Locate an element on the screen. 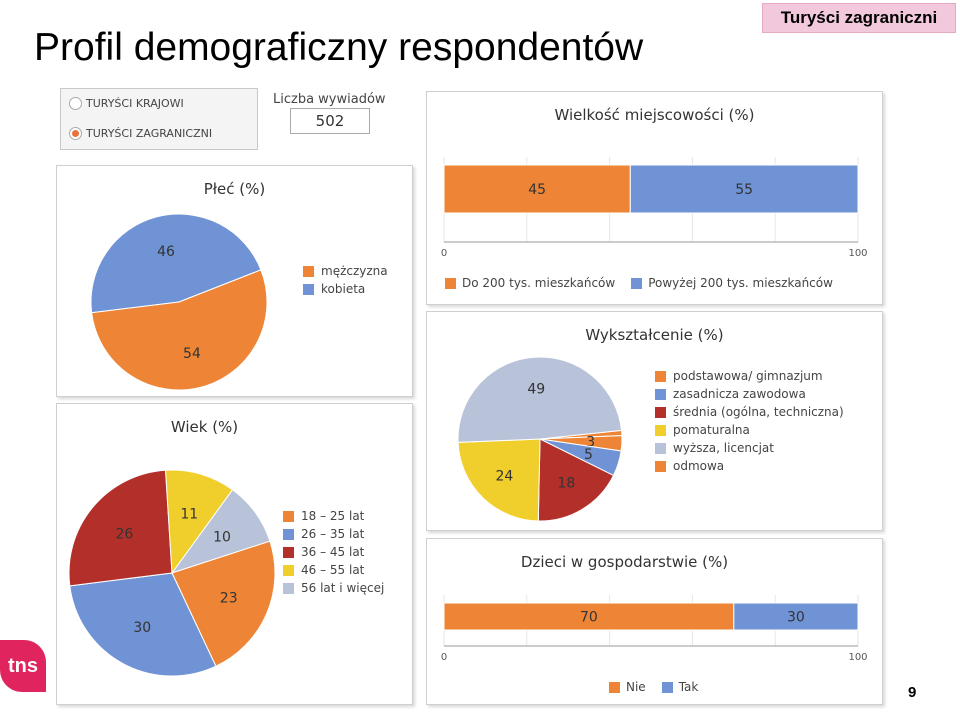  data-label: 18 is located at coordinates (566, 483).